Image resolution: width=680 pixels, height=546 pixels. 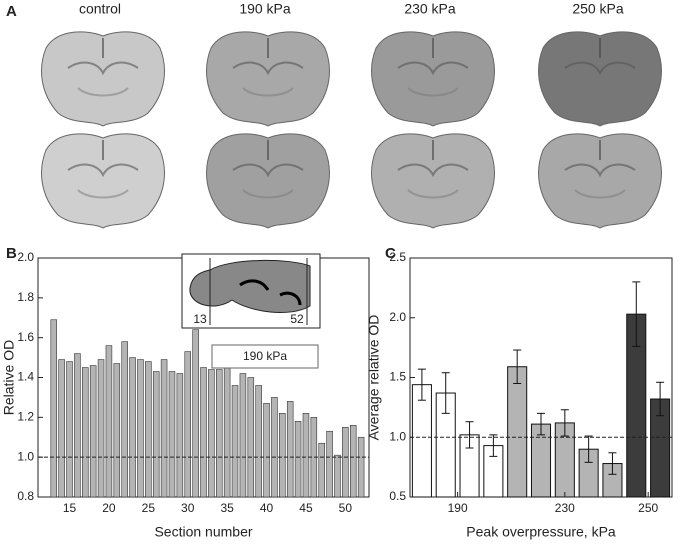 What do you see at coordinates (430, 9) in the screenshot?
I see `column-label: 230 kPa` at bounding box center [430, 9].